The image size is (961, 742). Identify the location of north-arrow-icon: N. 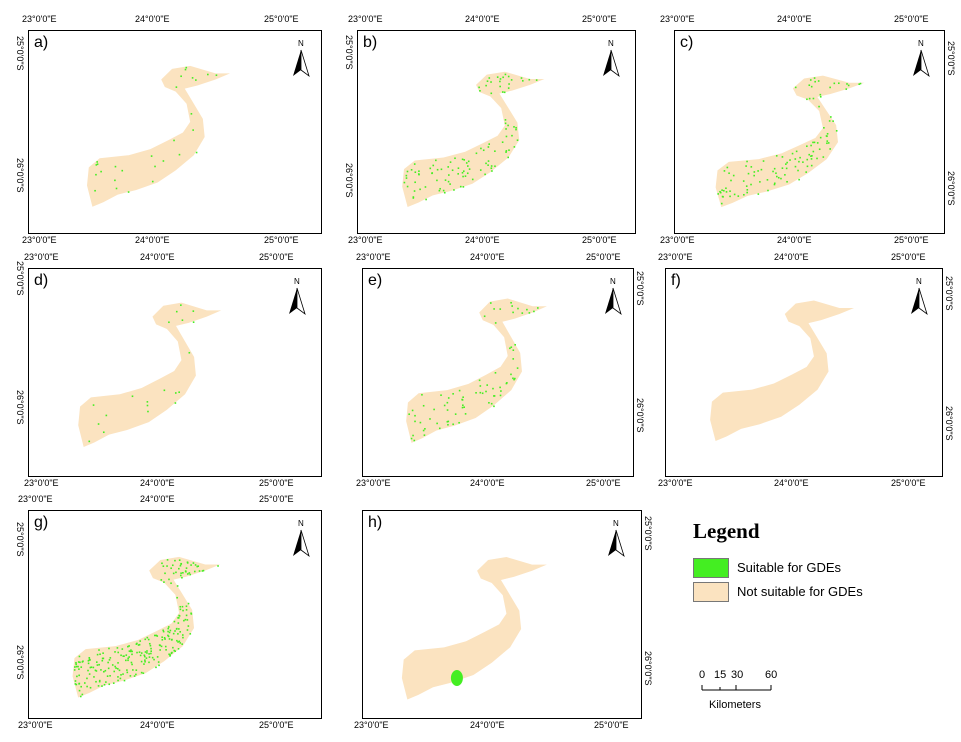
(301, 540).